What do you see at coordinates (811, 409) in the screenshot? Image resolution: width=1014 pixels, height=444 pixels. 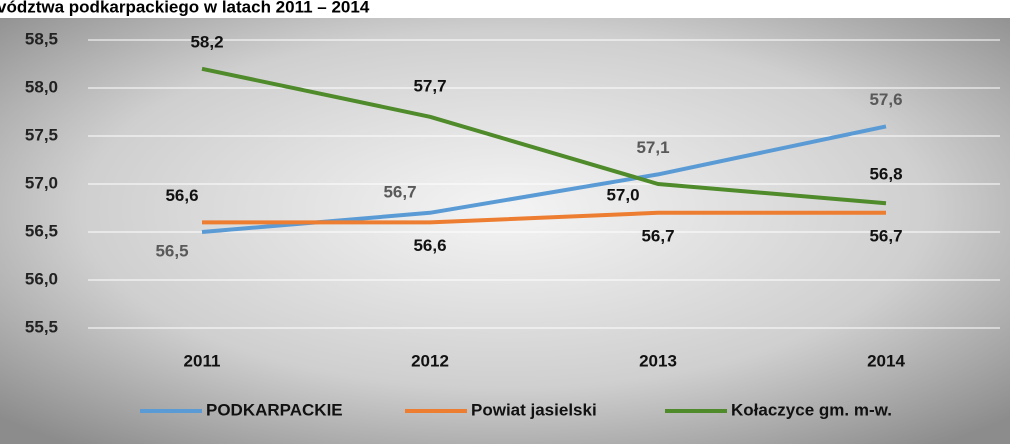 I see `legend-label: Kołaczyce gm. m-w.` at bounding box center [811, 409].